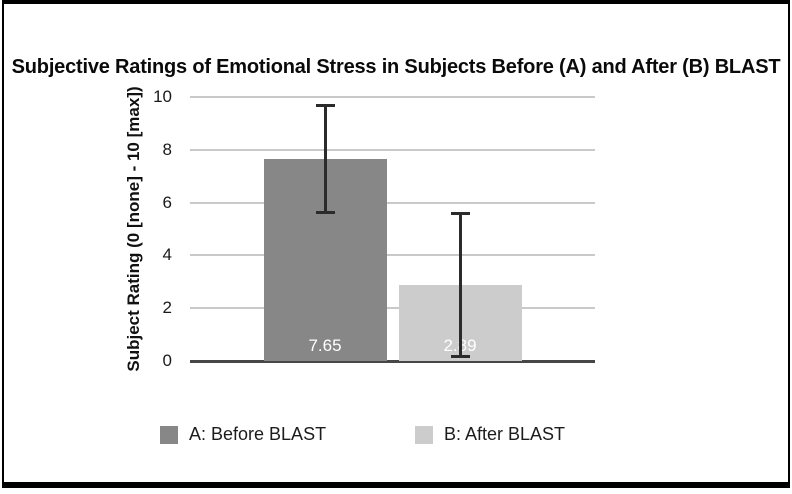 The image size is (792, 494). I want to click on legend-item-b-after-blast: B: After BLAST, so click(490, 434).